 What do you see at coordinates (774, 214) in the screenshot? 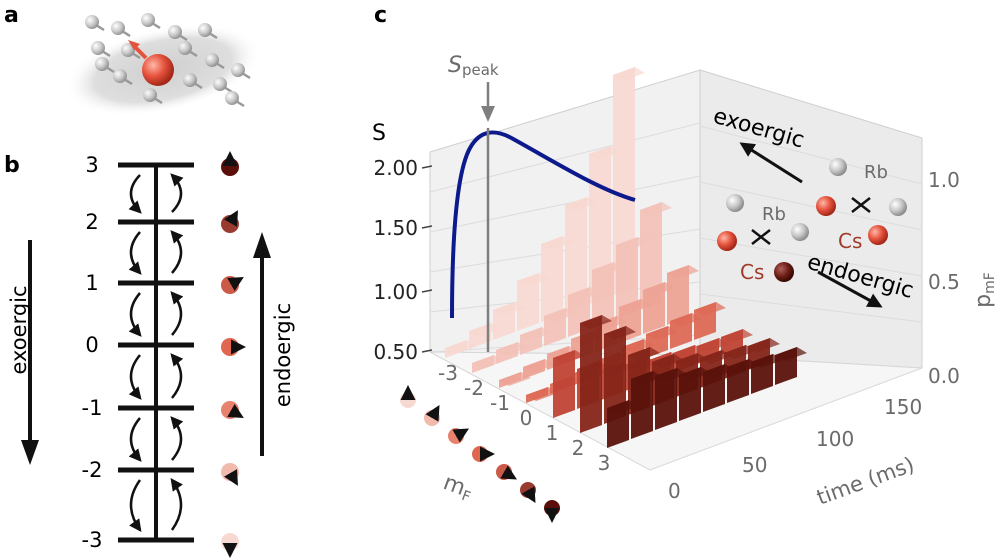
I see `inset-rb-label-bottom: Rb` at bounding box center [774, 214].